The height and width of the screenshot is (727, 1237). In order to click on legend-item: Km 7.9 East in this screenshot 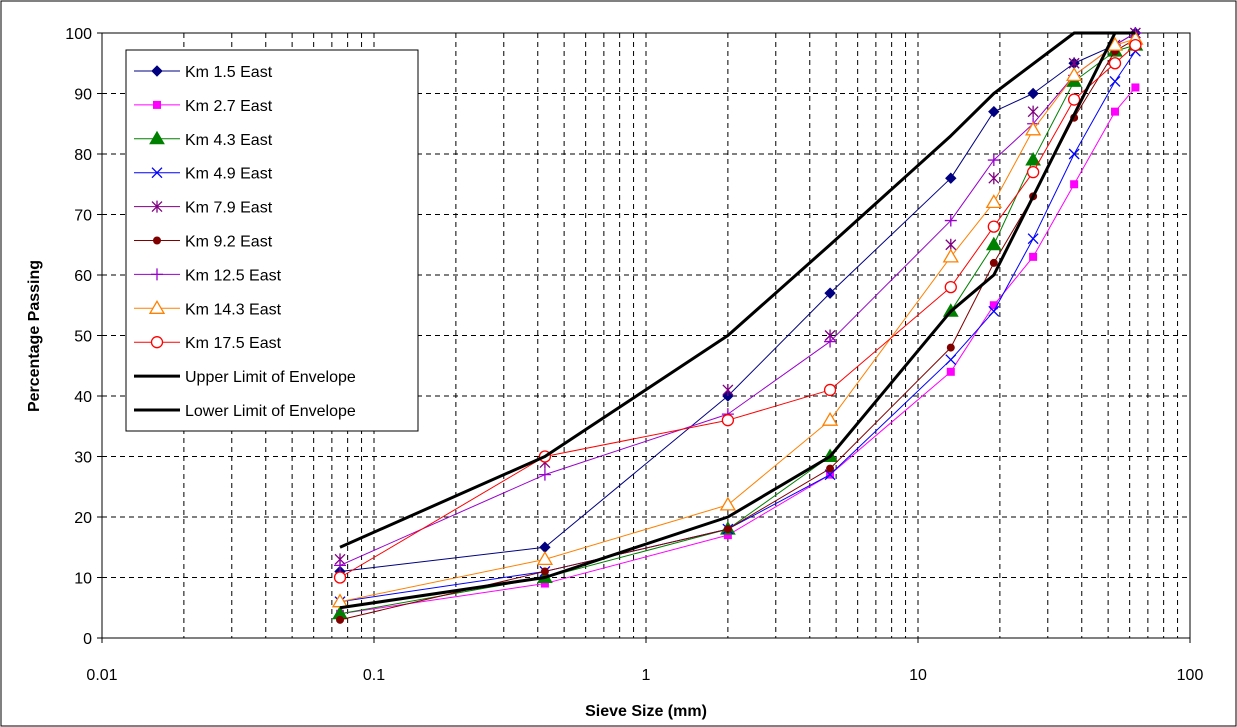, I will do `click(203, 208)`.